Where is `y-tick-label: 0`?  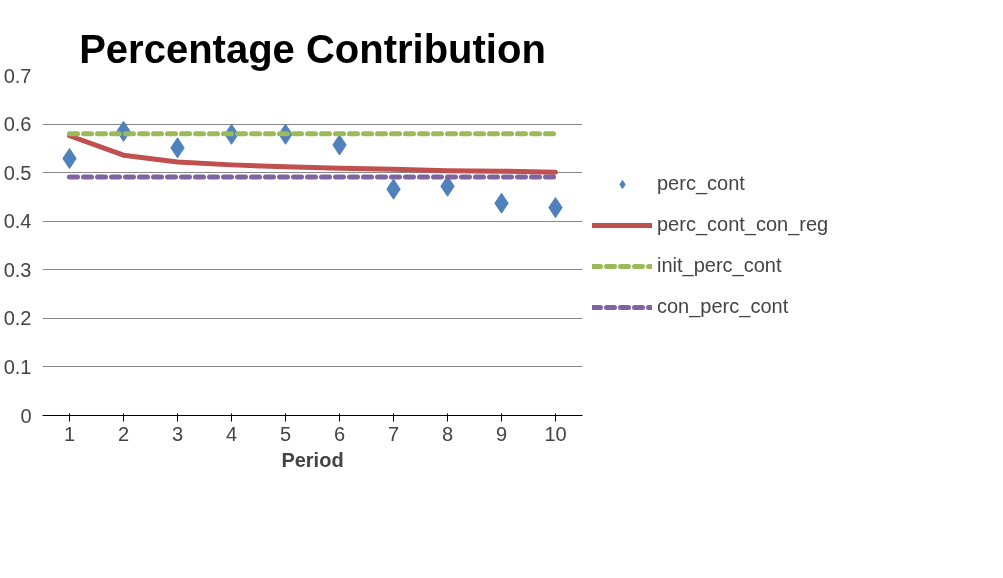
y-tick-label: 0 is located at coordinates (26, 415).